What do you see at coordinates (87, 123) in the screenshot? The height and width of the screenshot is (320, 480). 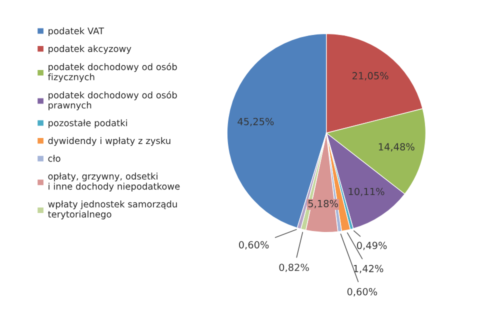 I see `legend-label: pozostałe podatki` at bounding box center [87, 123].